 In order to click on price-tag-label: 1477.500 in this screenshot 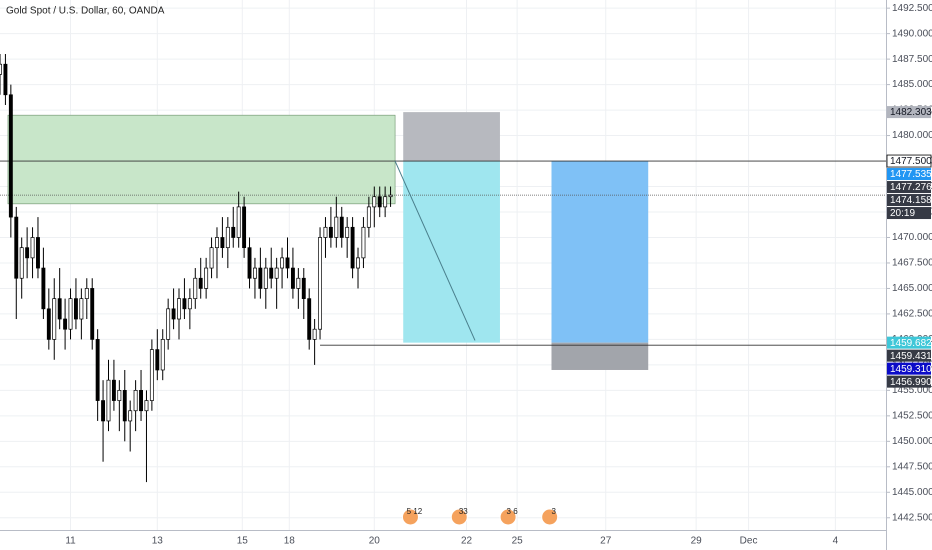, I will do `click(911, 161)`.